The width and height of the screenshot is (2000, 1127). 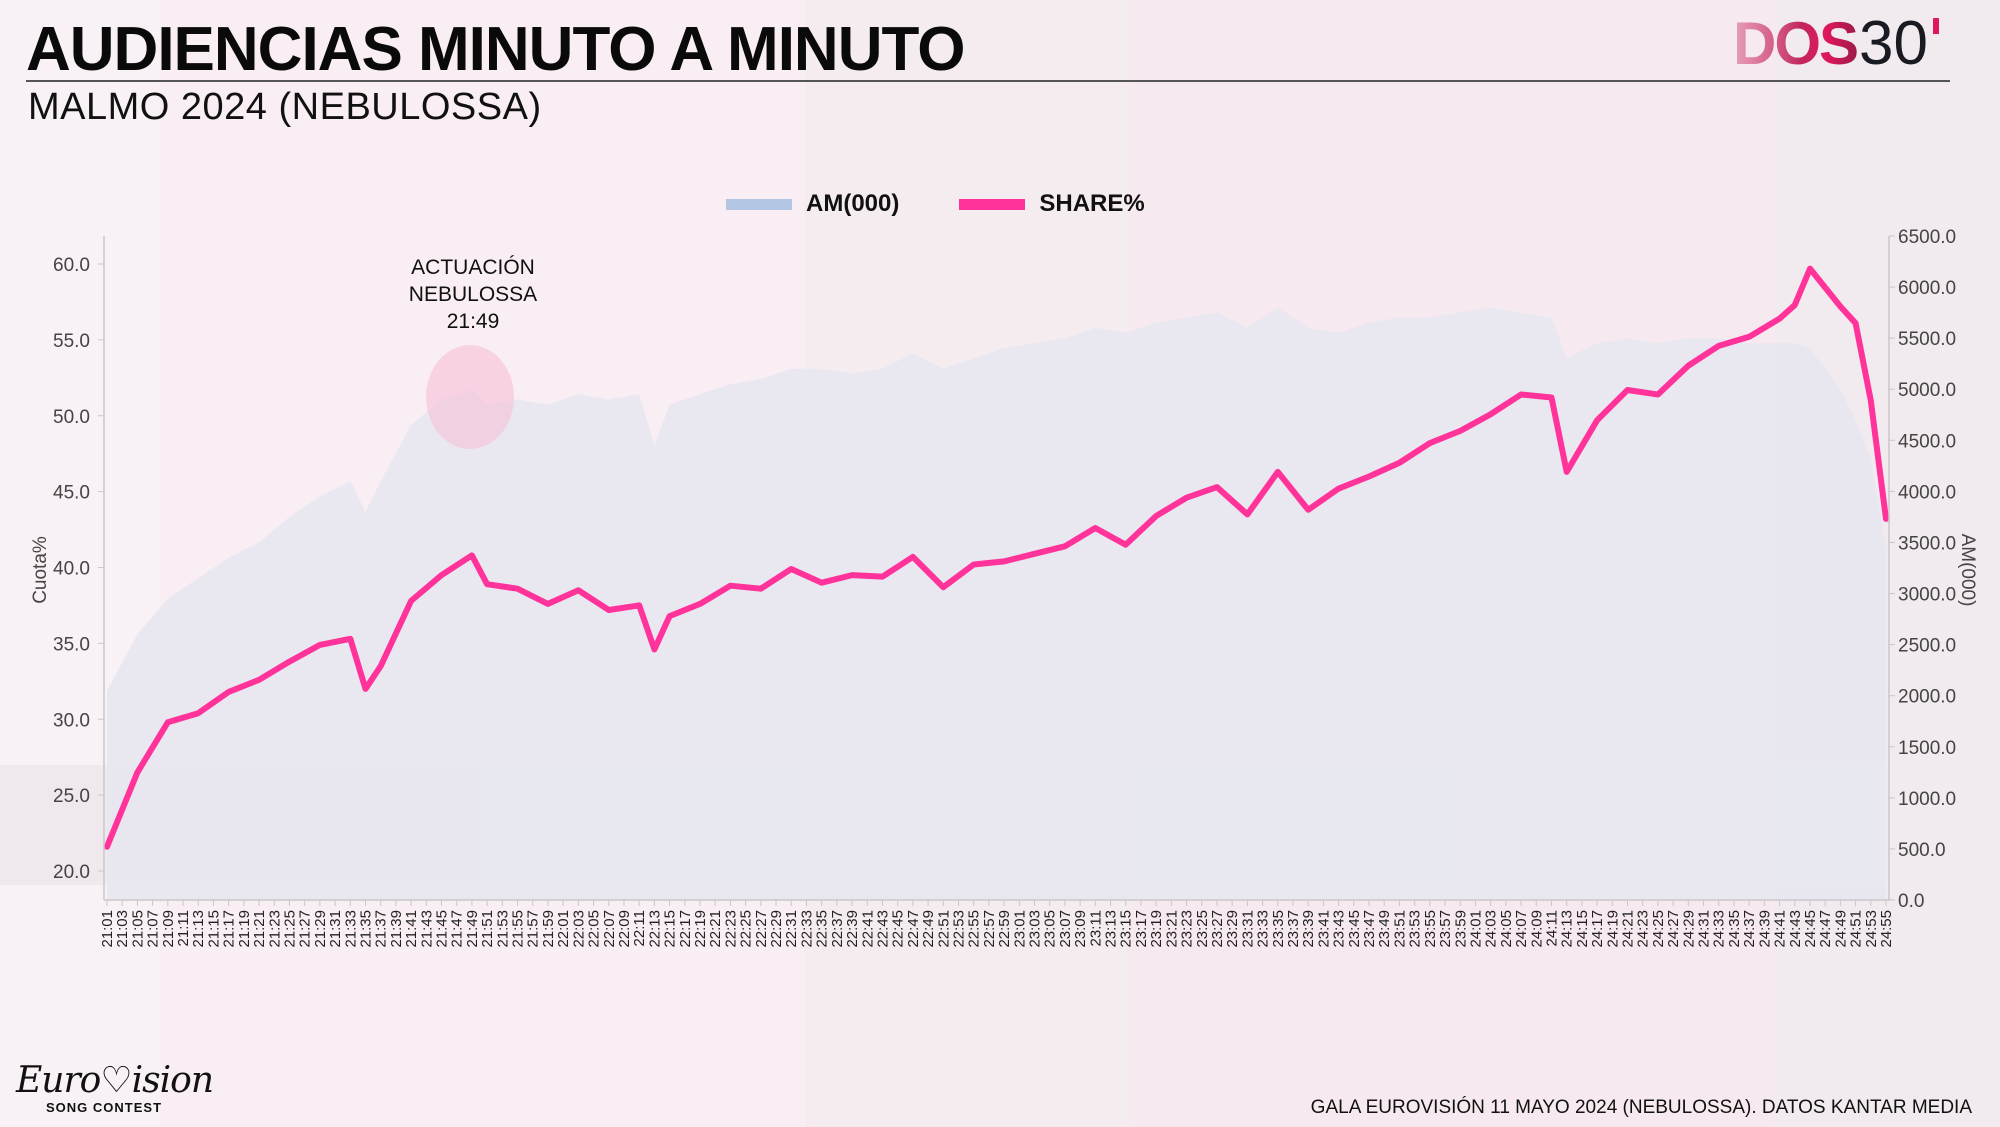 What do you see at coordinates (1927, 646) in the screenshot?
I see `right-axis-tick-label: 2500.0` at bounding box center [1927, 646].